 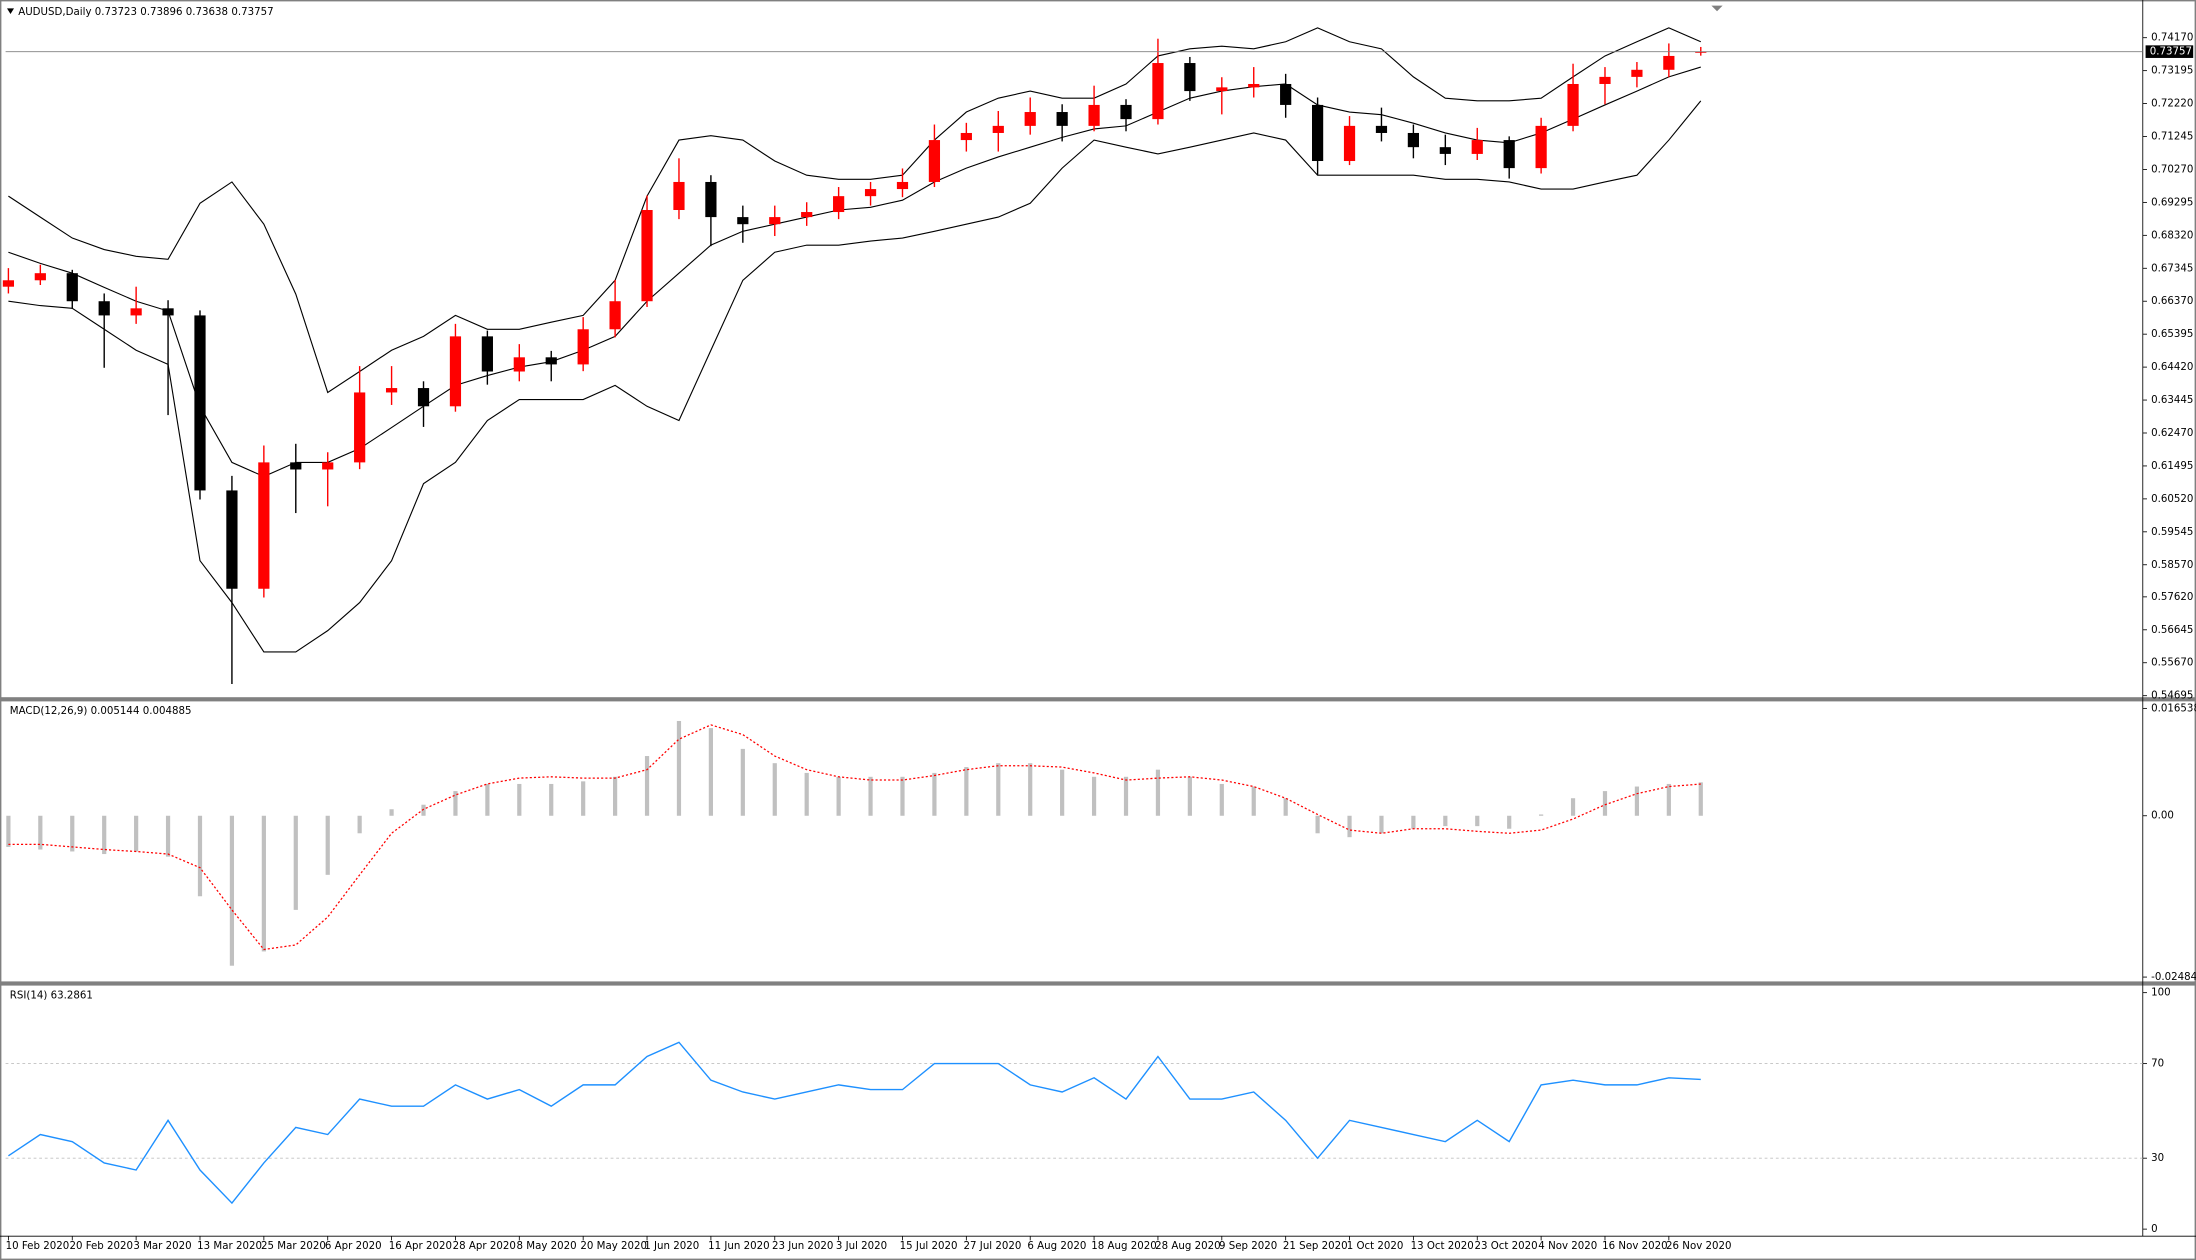 I want to click on y-tick-label: 0.66370, so click(x=2172, y=301).